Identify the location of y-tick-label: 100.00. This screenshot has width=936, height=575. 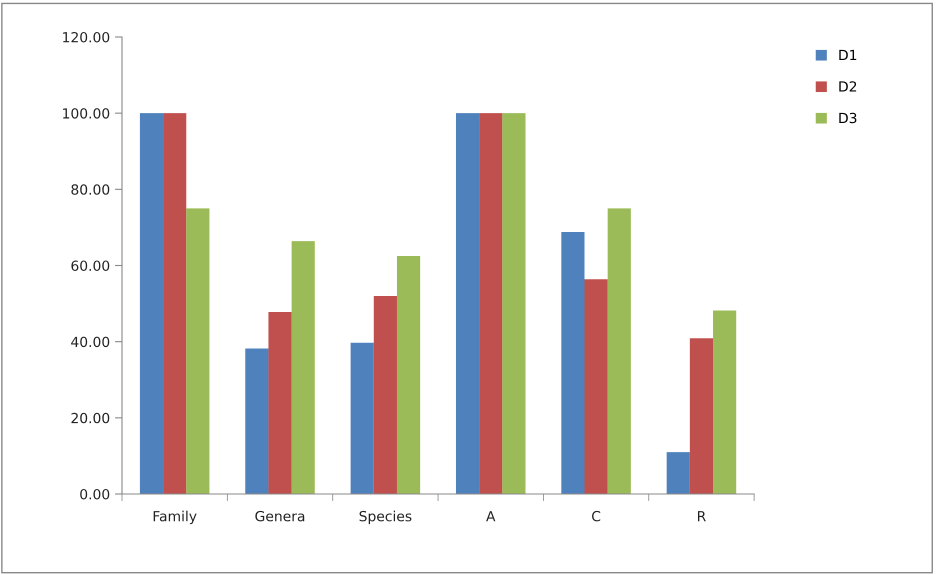
(86, 113).